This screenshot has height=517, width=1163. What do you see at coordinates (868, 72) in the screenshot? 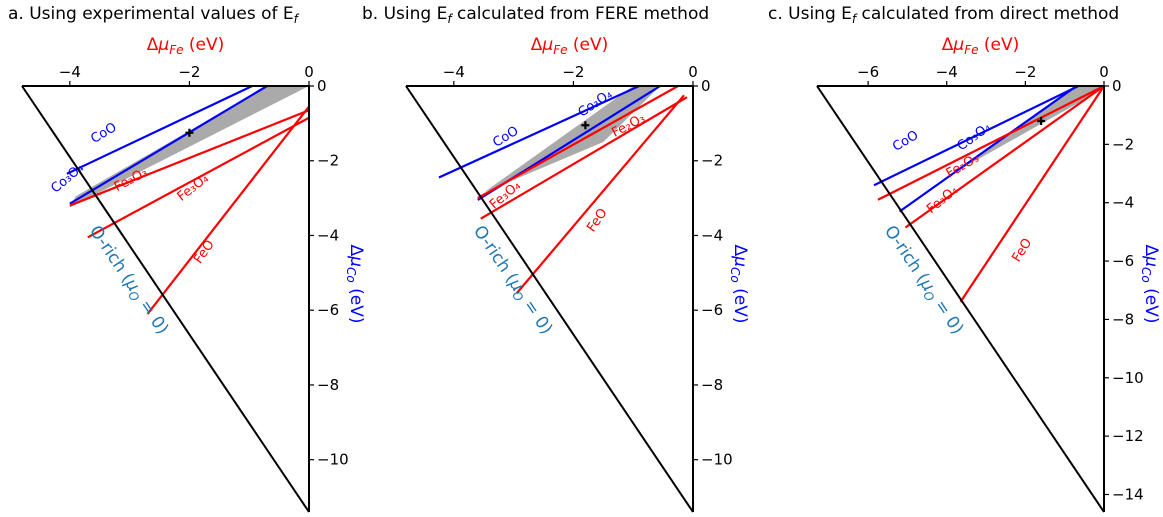
I see `x-tick-label: −6` at bounding box center [868, 72].